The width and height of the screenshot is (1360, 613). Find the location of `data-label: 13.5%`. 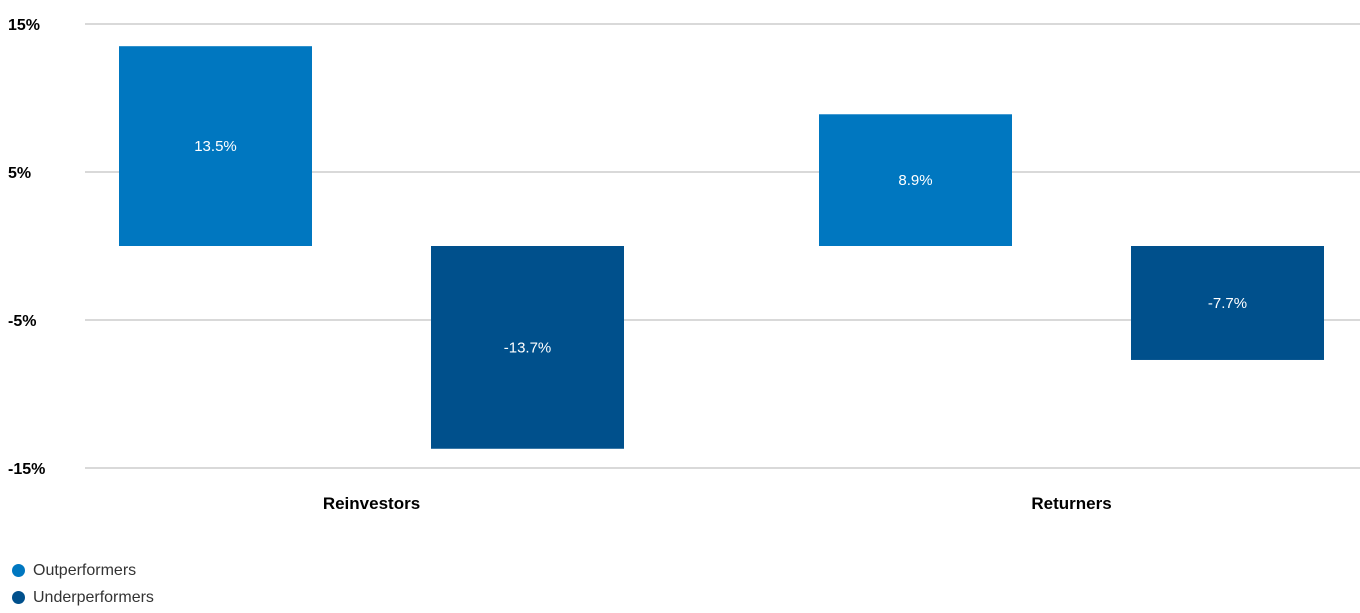

data-label: 13.5% is located at coordinates (215, 146).